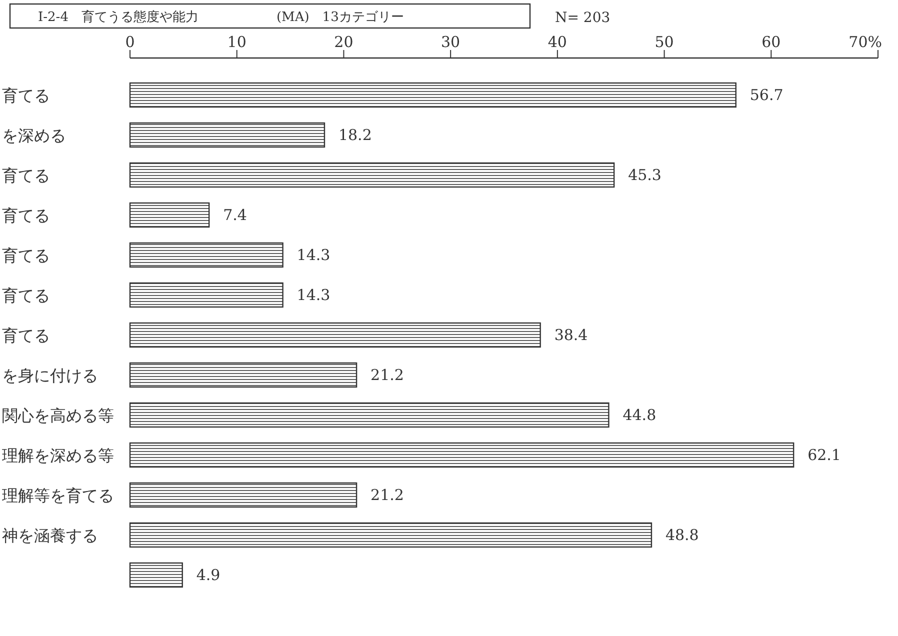 The image size is (898, 636). What do you see at coordinates (221, 17) in the screenshot?
I see `title: Ⅰ-2-4 育てうる態度や能力 (MA) 13カテゴリー` at bounding box center [221, 17].